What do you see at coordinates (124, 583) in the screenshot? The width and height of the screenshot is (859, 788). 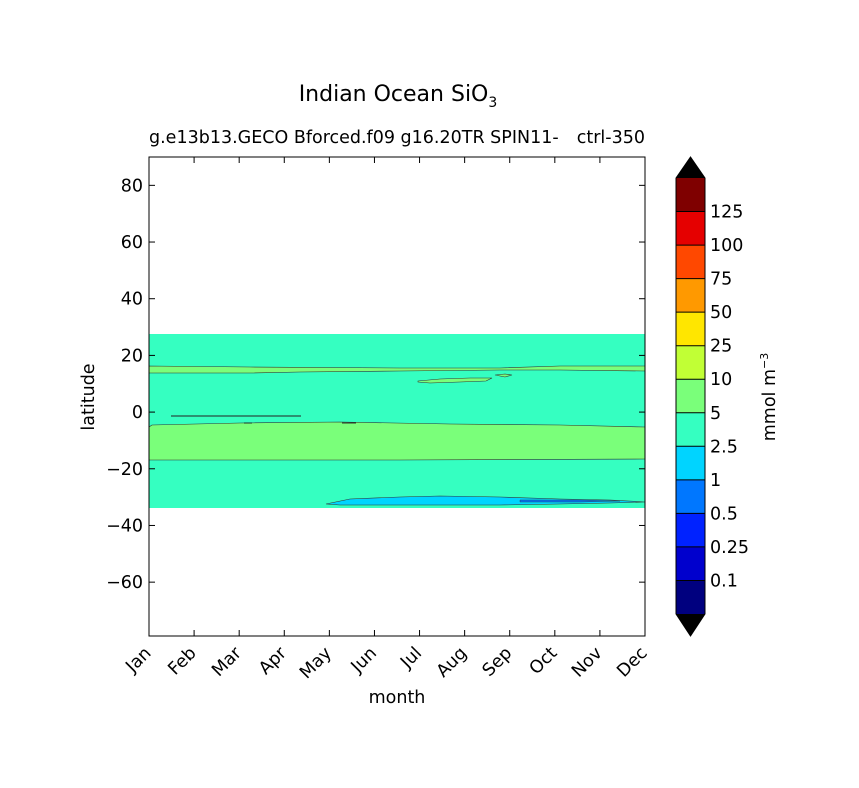 I see `y-tick-label: −60` at bounding box center [124, 583].